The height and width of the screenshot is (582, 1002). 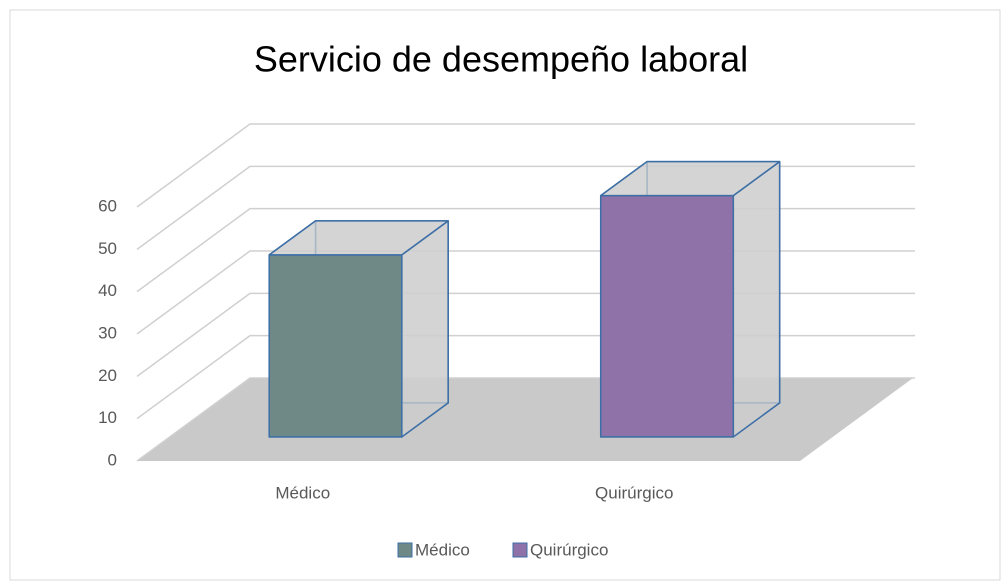 I want to click on floor, so click(x=525, y=419).